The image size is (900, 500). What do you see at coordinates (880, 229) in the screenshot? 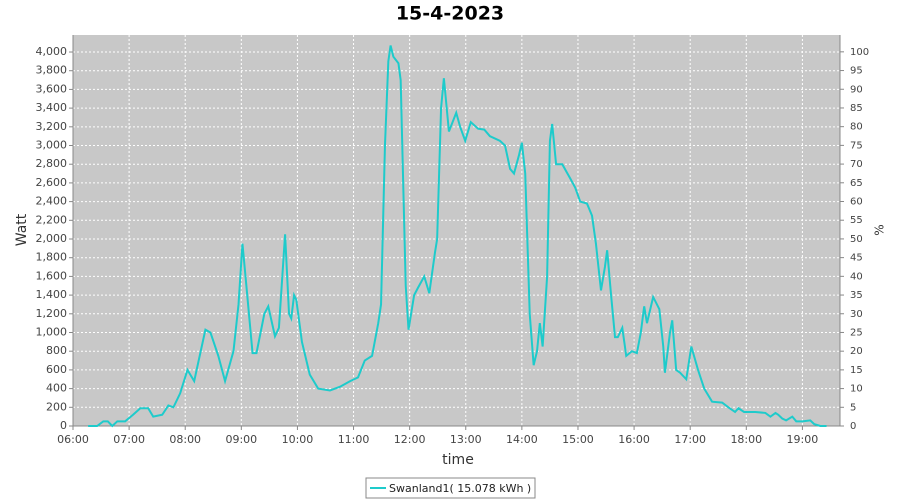
I see `y2-axis-label: %` at bounding box center [880, 229].